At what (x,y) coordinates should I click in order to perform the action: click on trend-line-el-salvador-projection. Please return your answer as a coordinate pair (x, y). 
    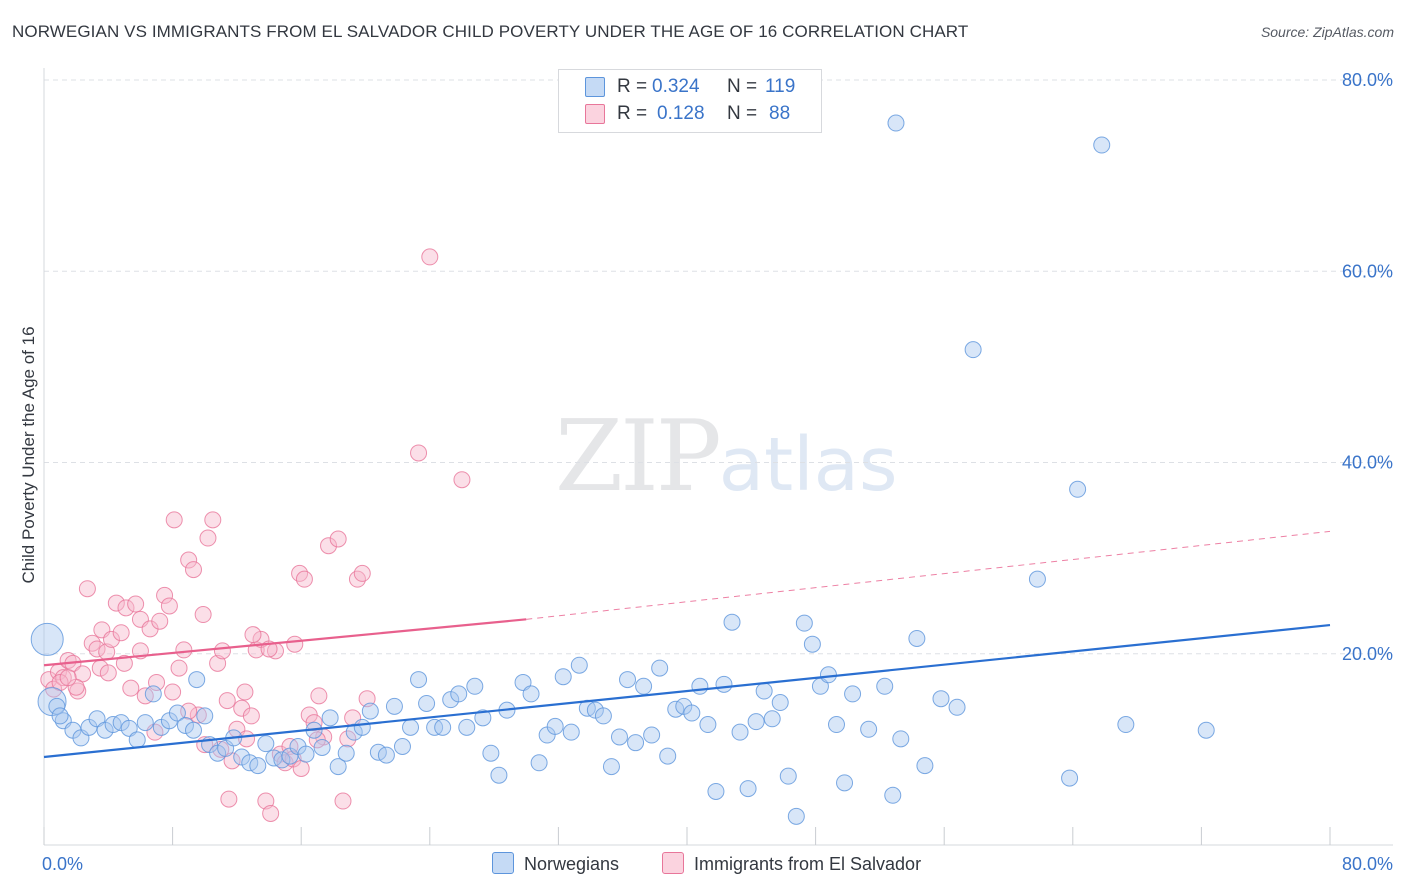
    Looking at the image, I should click on (928, 575).